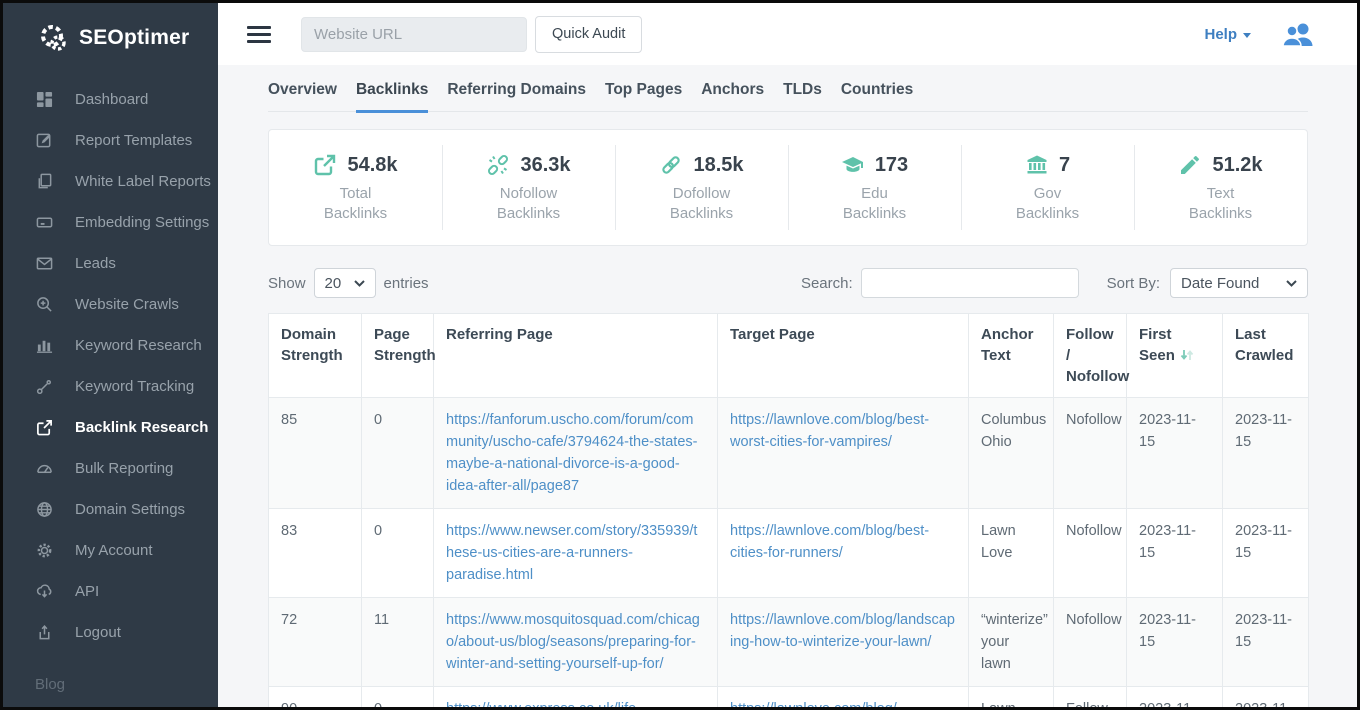 The width and height of the screenshot is (1360, 710). Describe the element at coordinates (110, 304) in the screenshot. I see `sidebar-item-website-crawls: Website Crawls` at that location.